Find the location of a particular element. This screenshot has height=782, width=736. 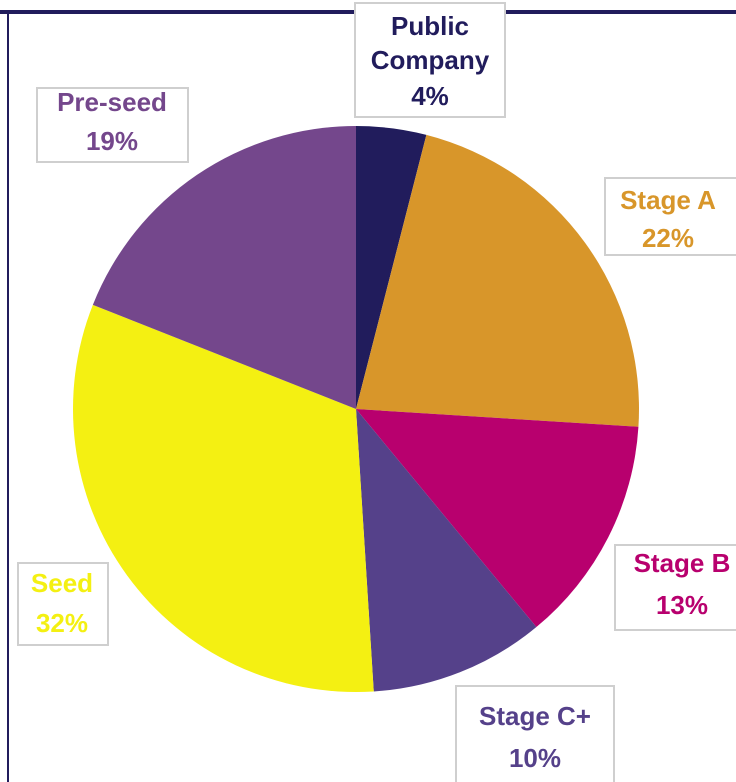

slice-label: Stage A is located at coordinates (668, 200).